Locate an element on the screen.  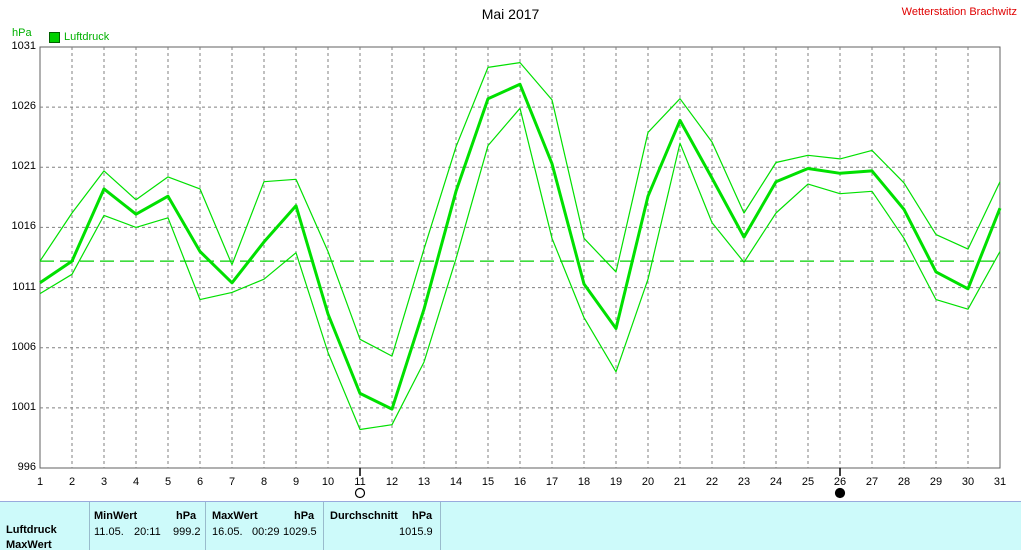
x-tick-label: 26 is located at coordinates (840, 482).